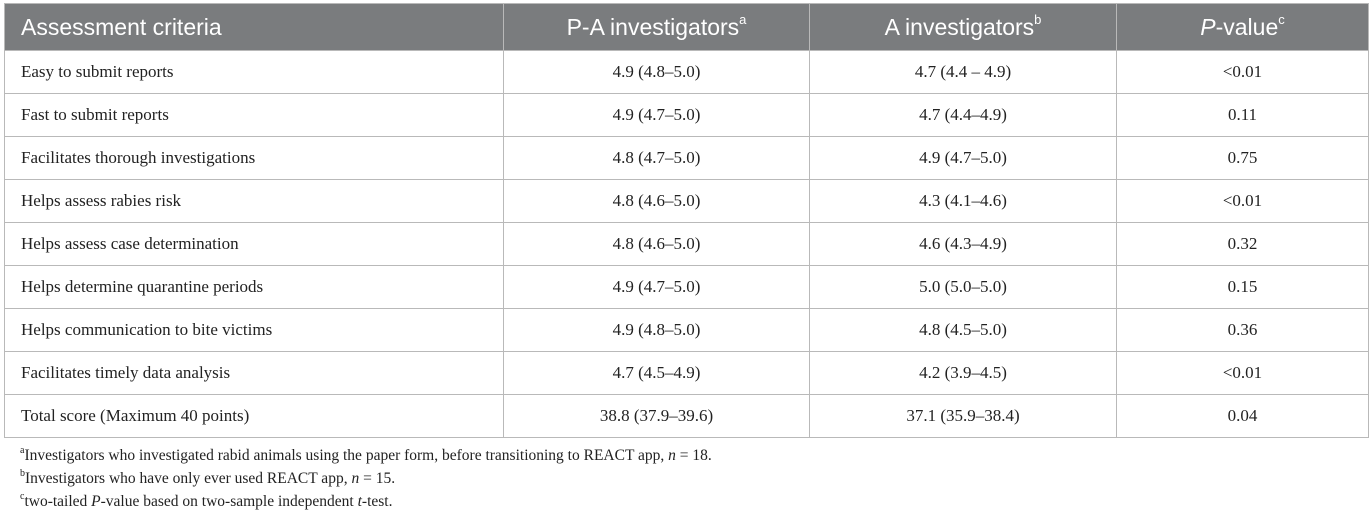 This screenshot has width=1372, height=517. Describe the element at coordinates (1281, 19) in the screenshot. I see `footnote-marker-c: c` at that location.